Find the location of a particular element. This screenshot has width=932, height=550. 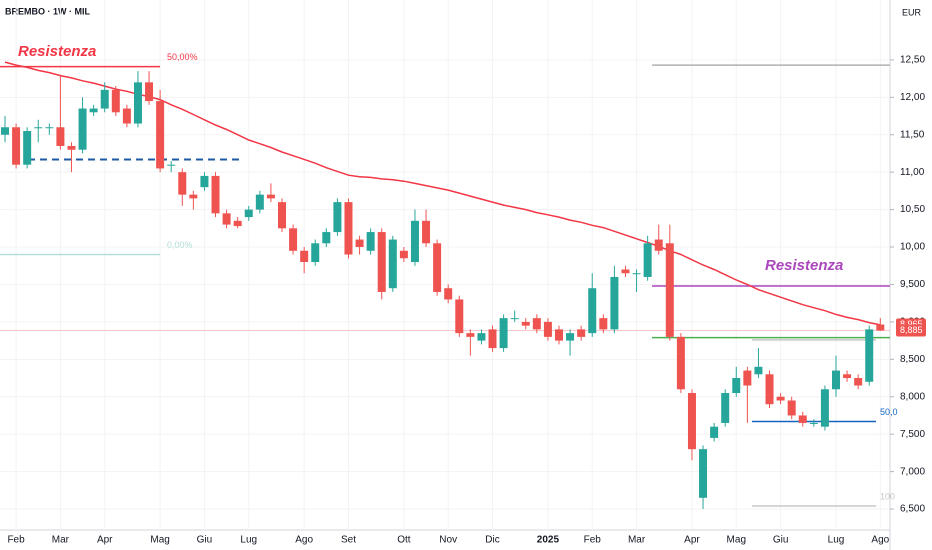

y-tick-label: 8,000 is located at coordinates (912, 396).